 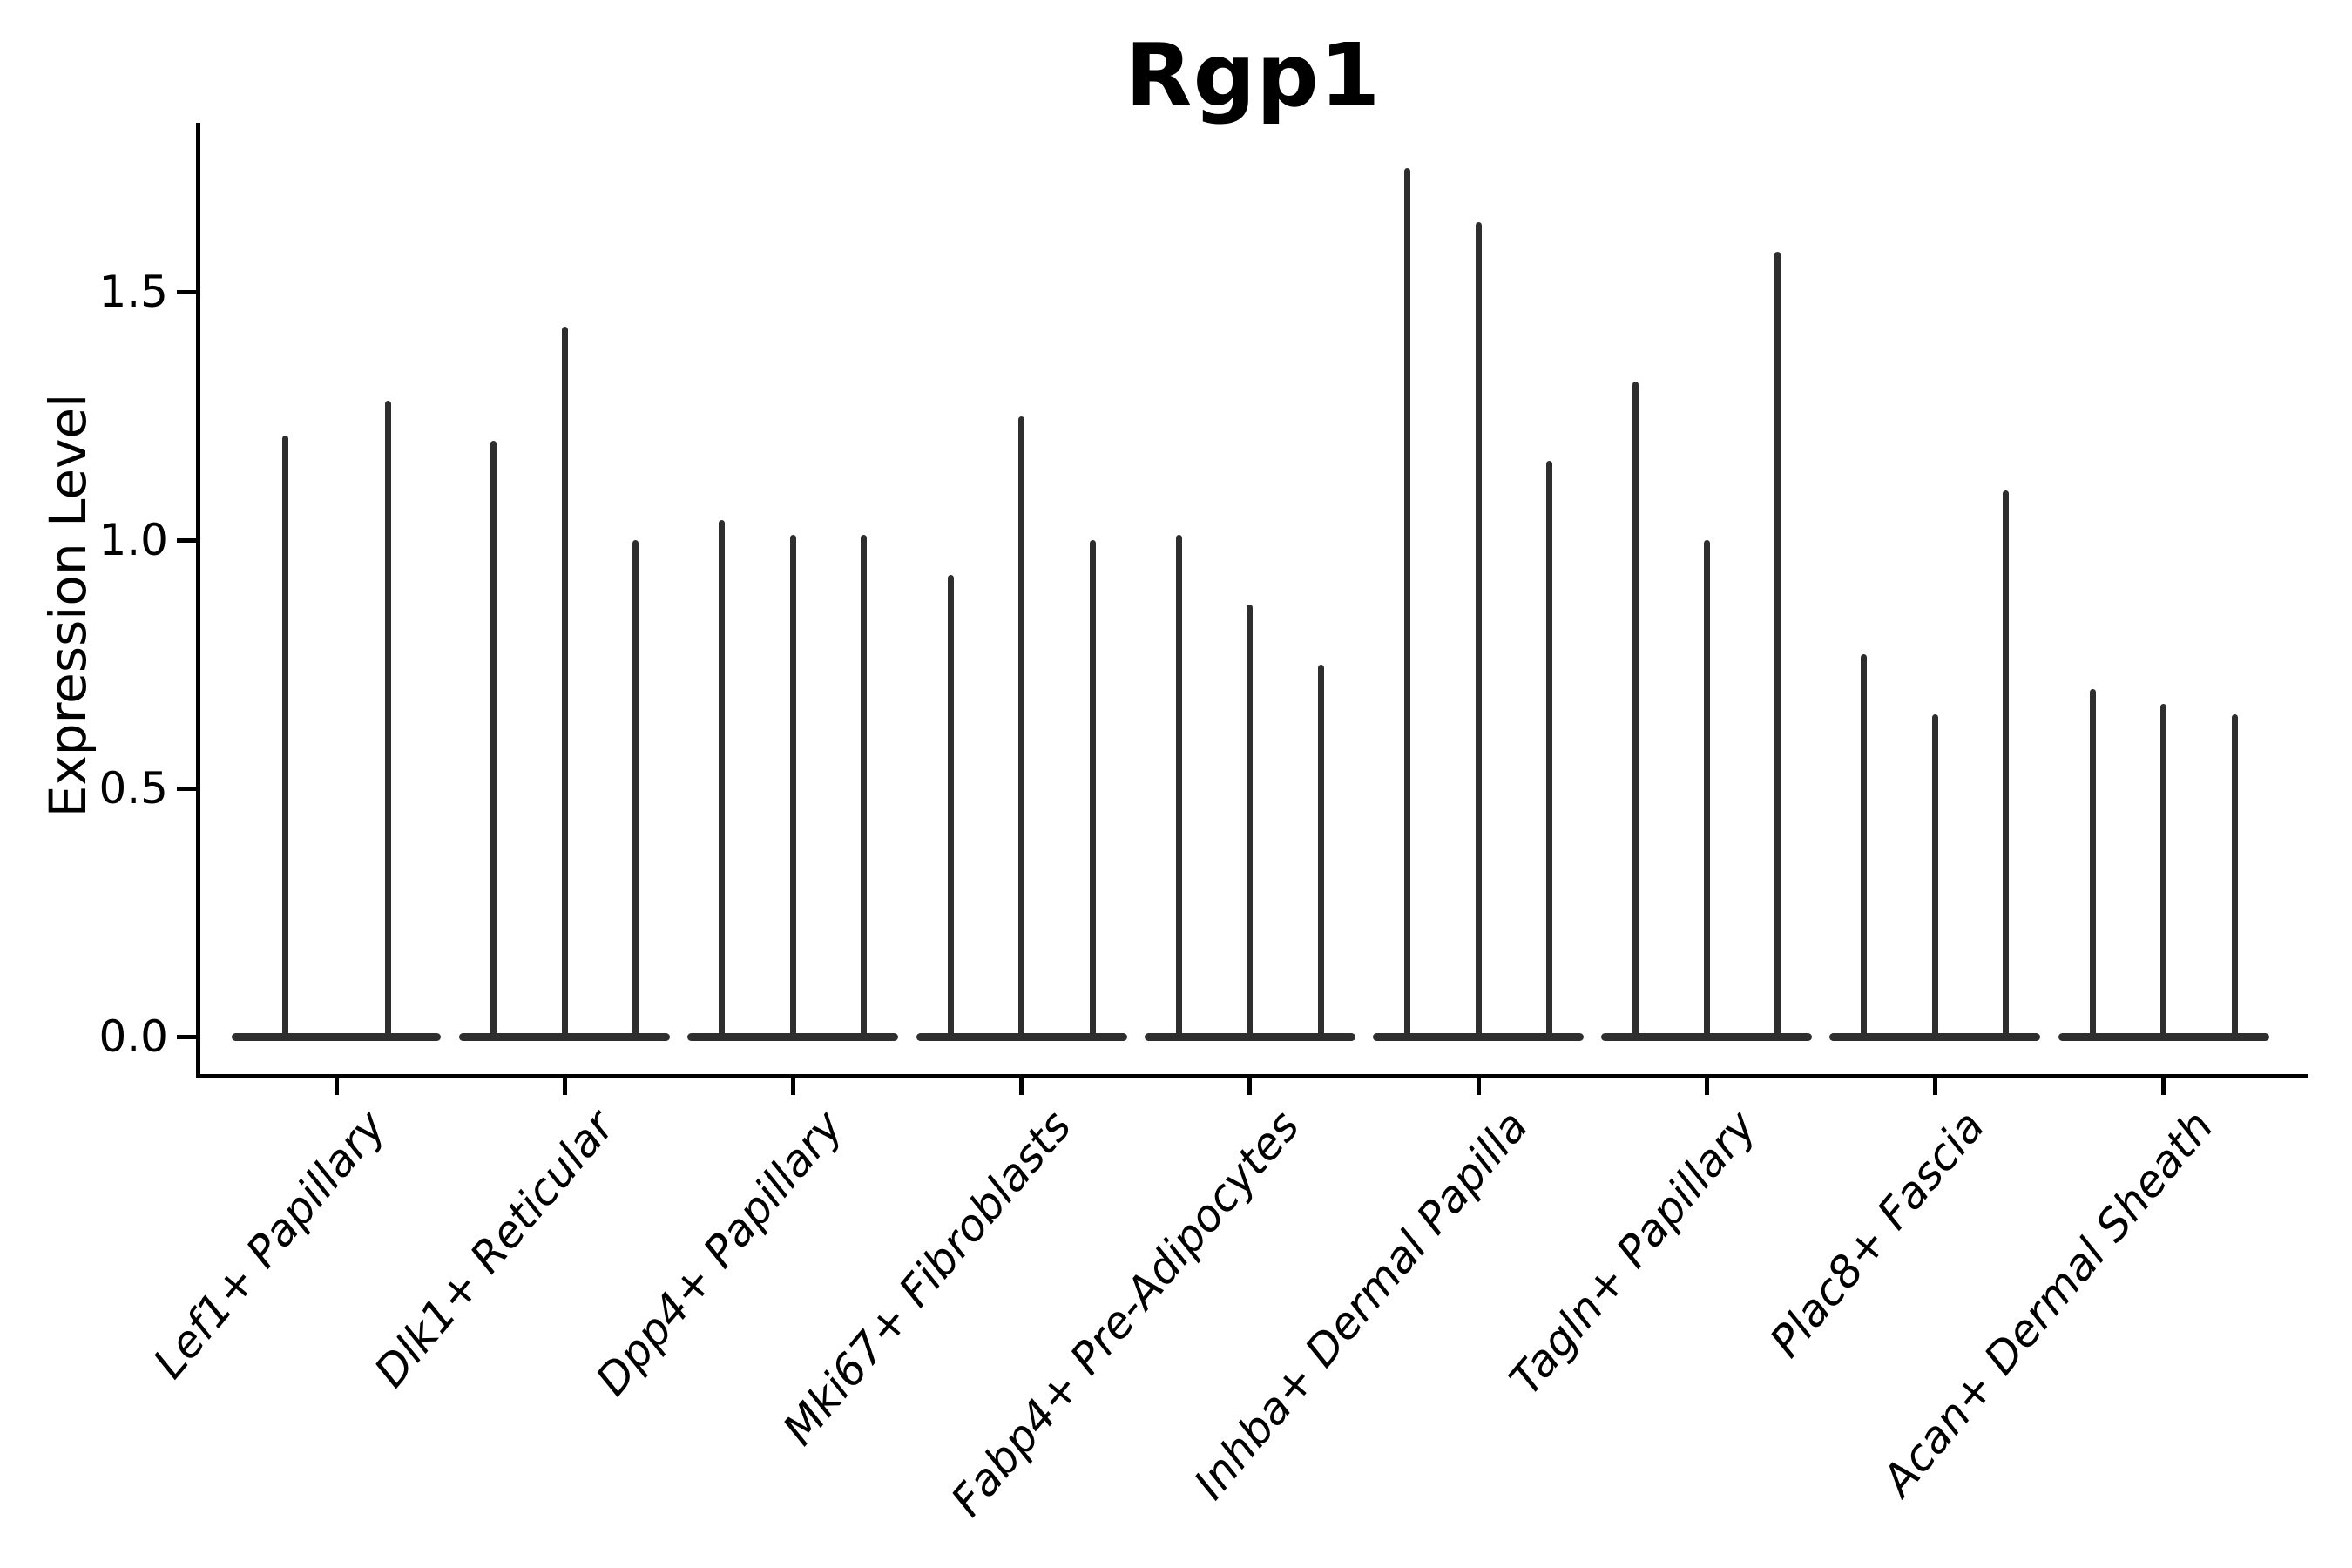 I want to click on violin-baseline, so click(x=336, y=1036).